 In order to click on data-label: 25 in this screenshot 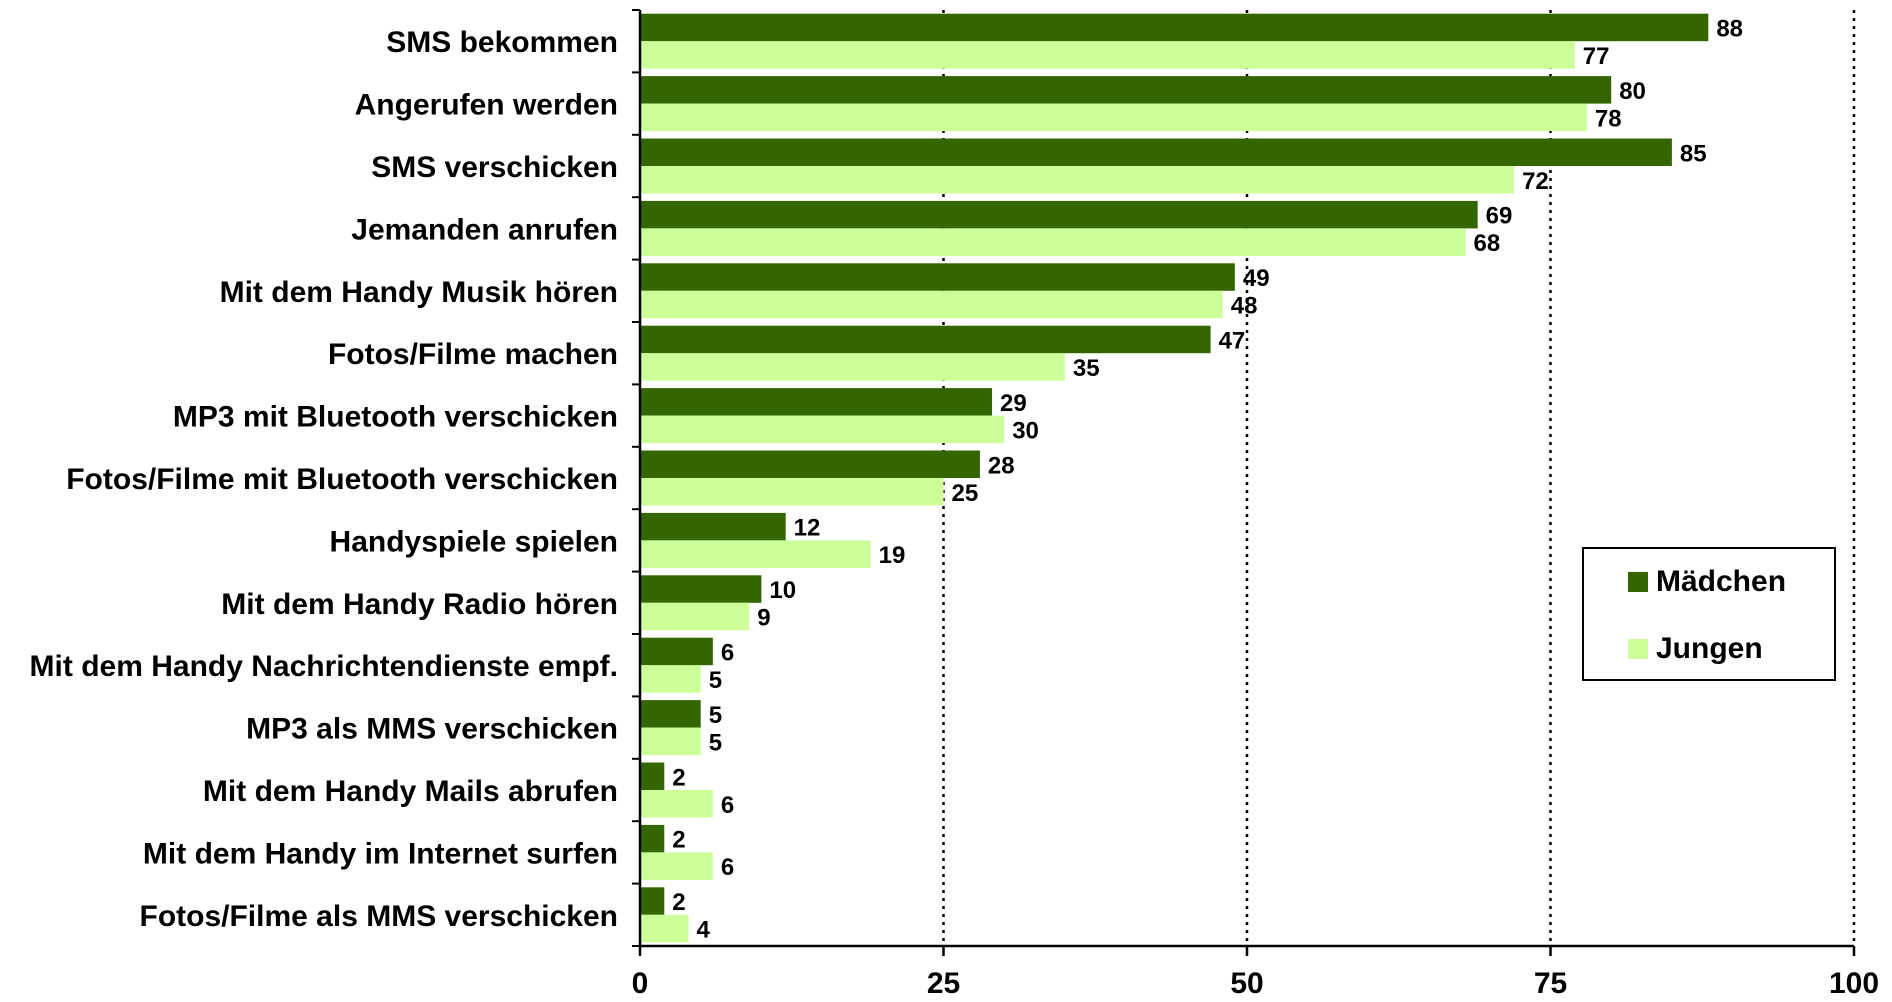, I will do `click(965, 493)`.